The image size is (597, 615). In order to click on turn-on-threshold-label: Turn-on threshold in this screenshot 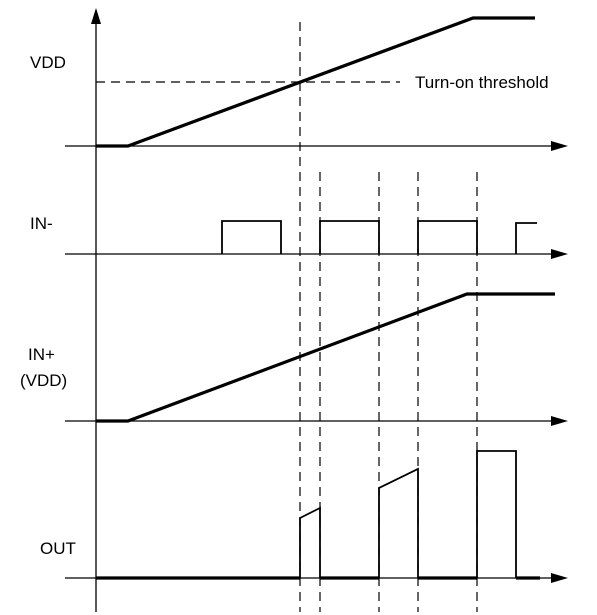, I will do `click(482, 82)`.